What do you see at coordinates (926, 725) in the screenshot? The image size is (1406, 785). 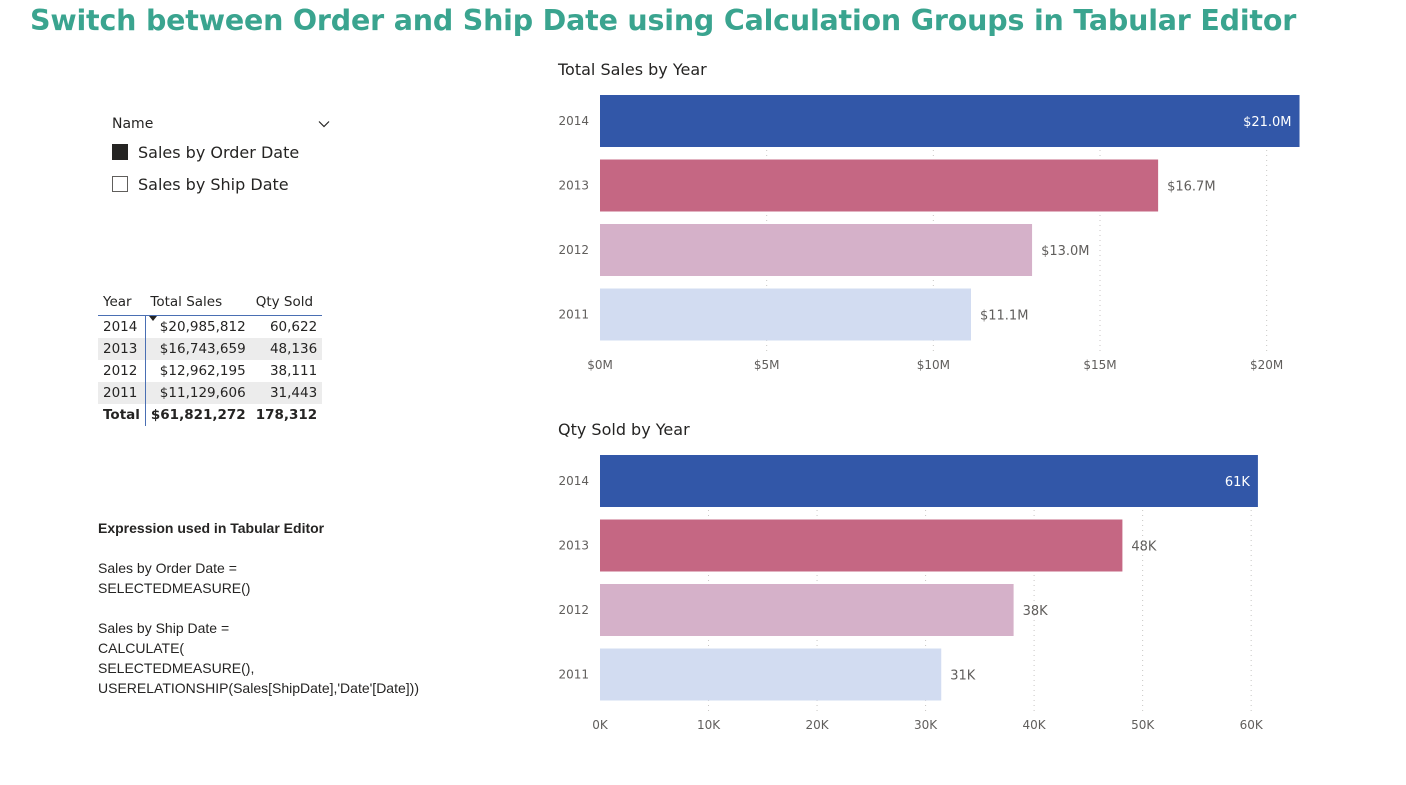 I see `x-tick-label: 30K` at bounding box center [926, 725].